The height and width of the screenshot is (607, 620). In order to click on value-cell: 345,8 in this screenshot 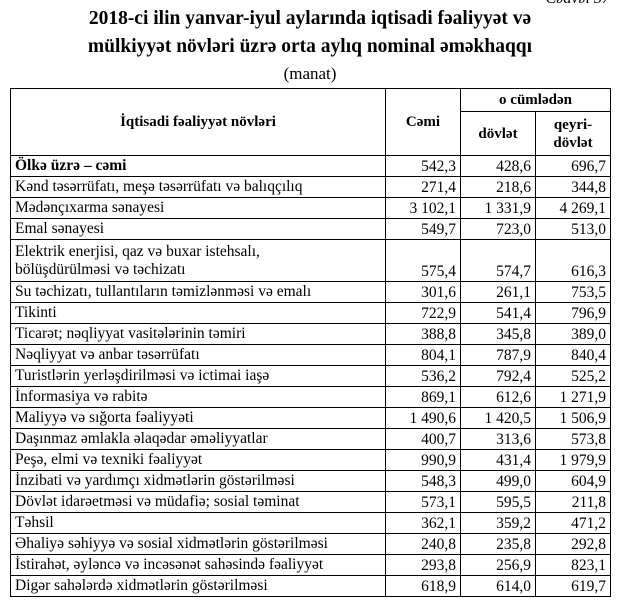, I will do `click(498, 334)`.